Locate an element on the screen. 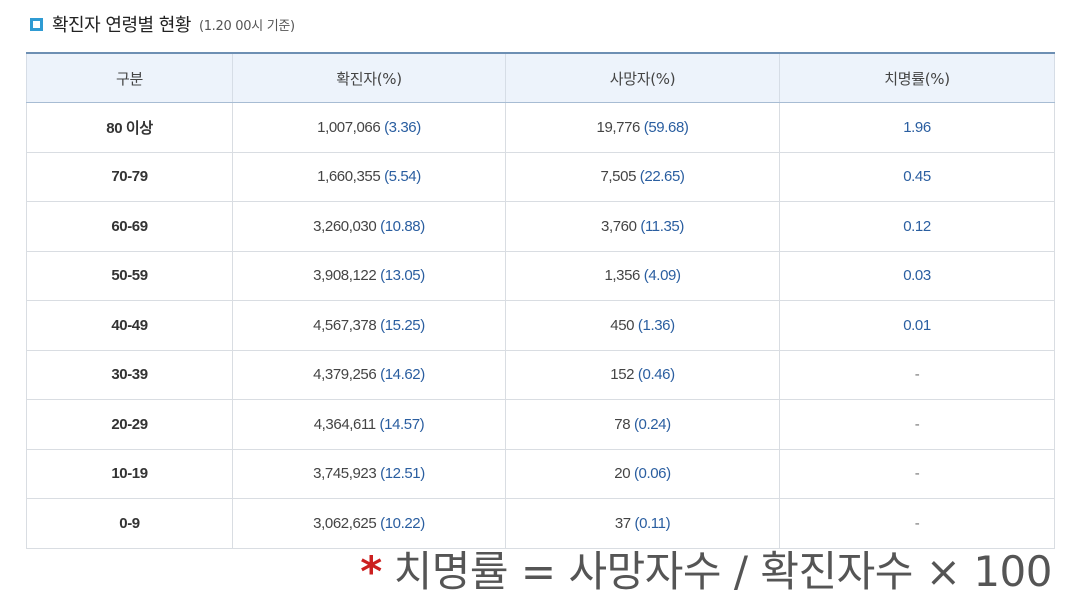 This screenshot has width=1080, height=601. deaths-cell: 1,356 (4.09) is located at coordinates (642, 275).